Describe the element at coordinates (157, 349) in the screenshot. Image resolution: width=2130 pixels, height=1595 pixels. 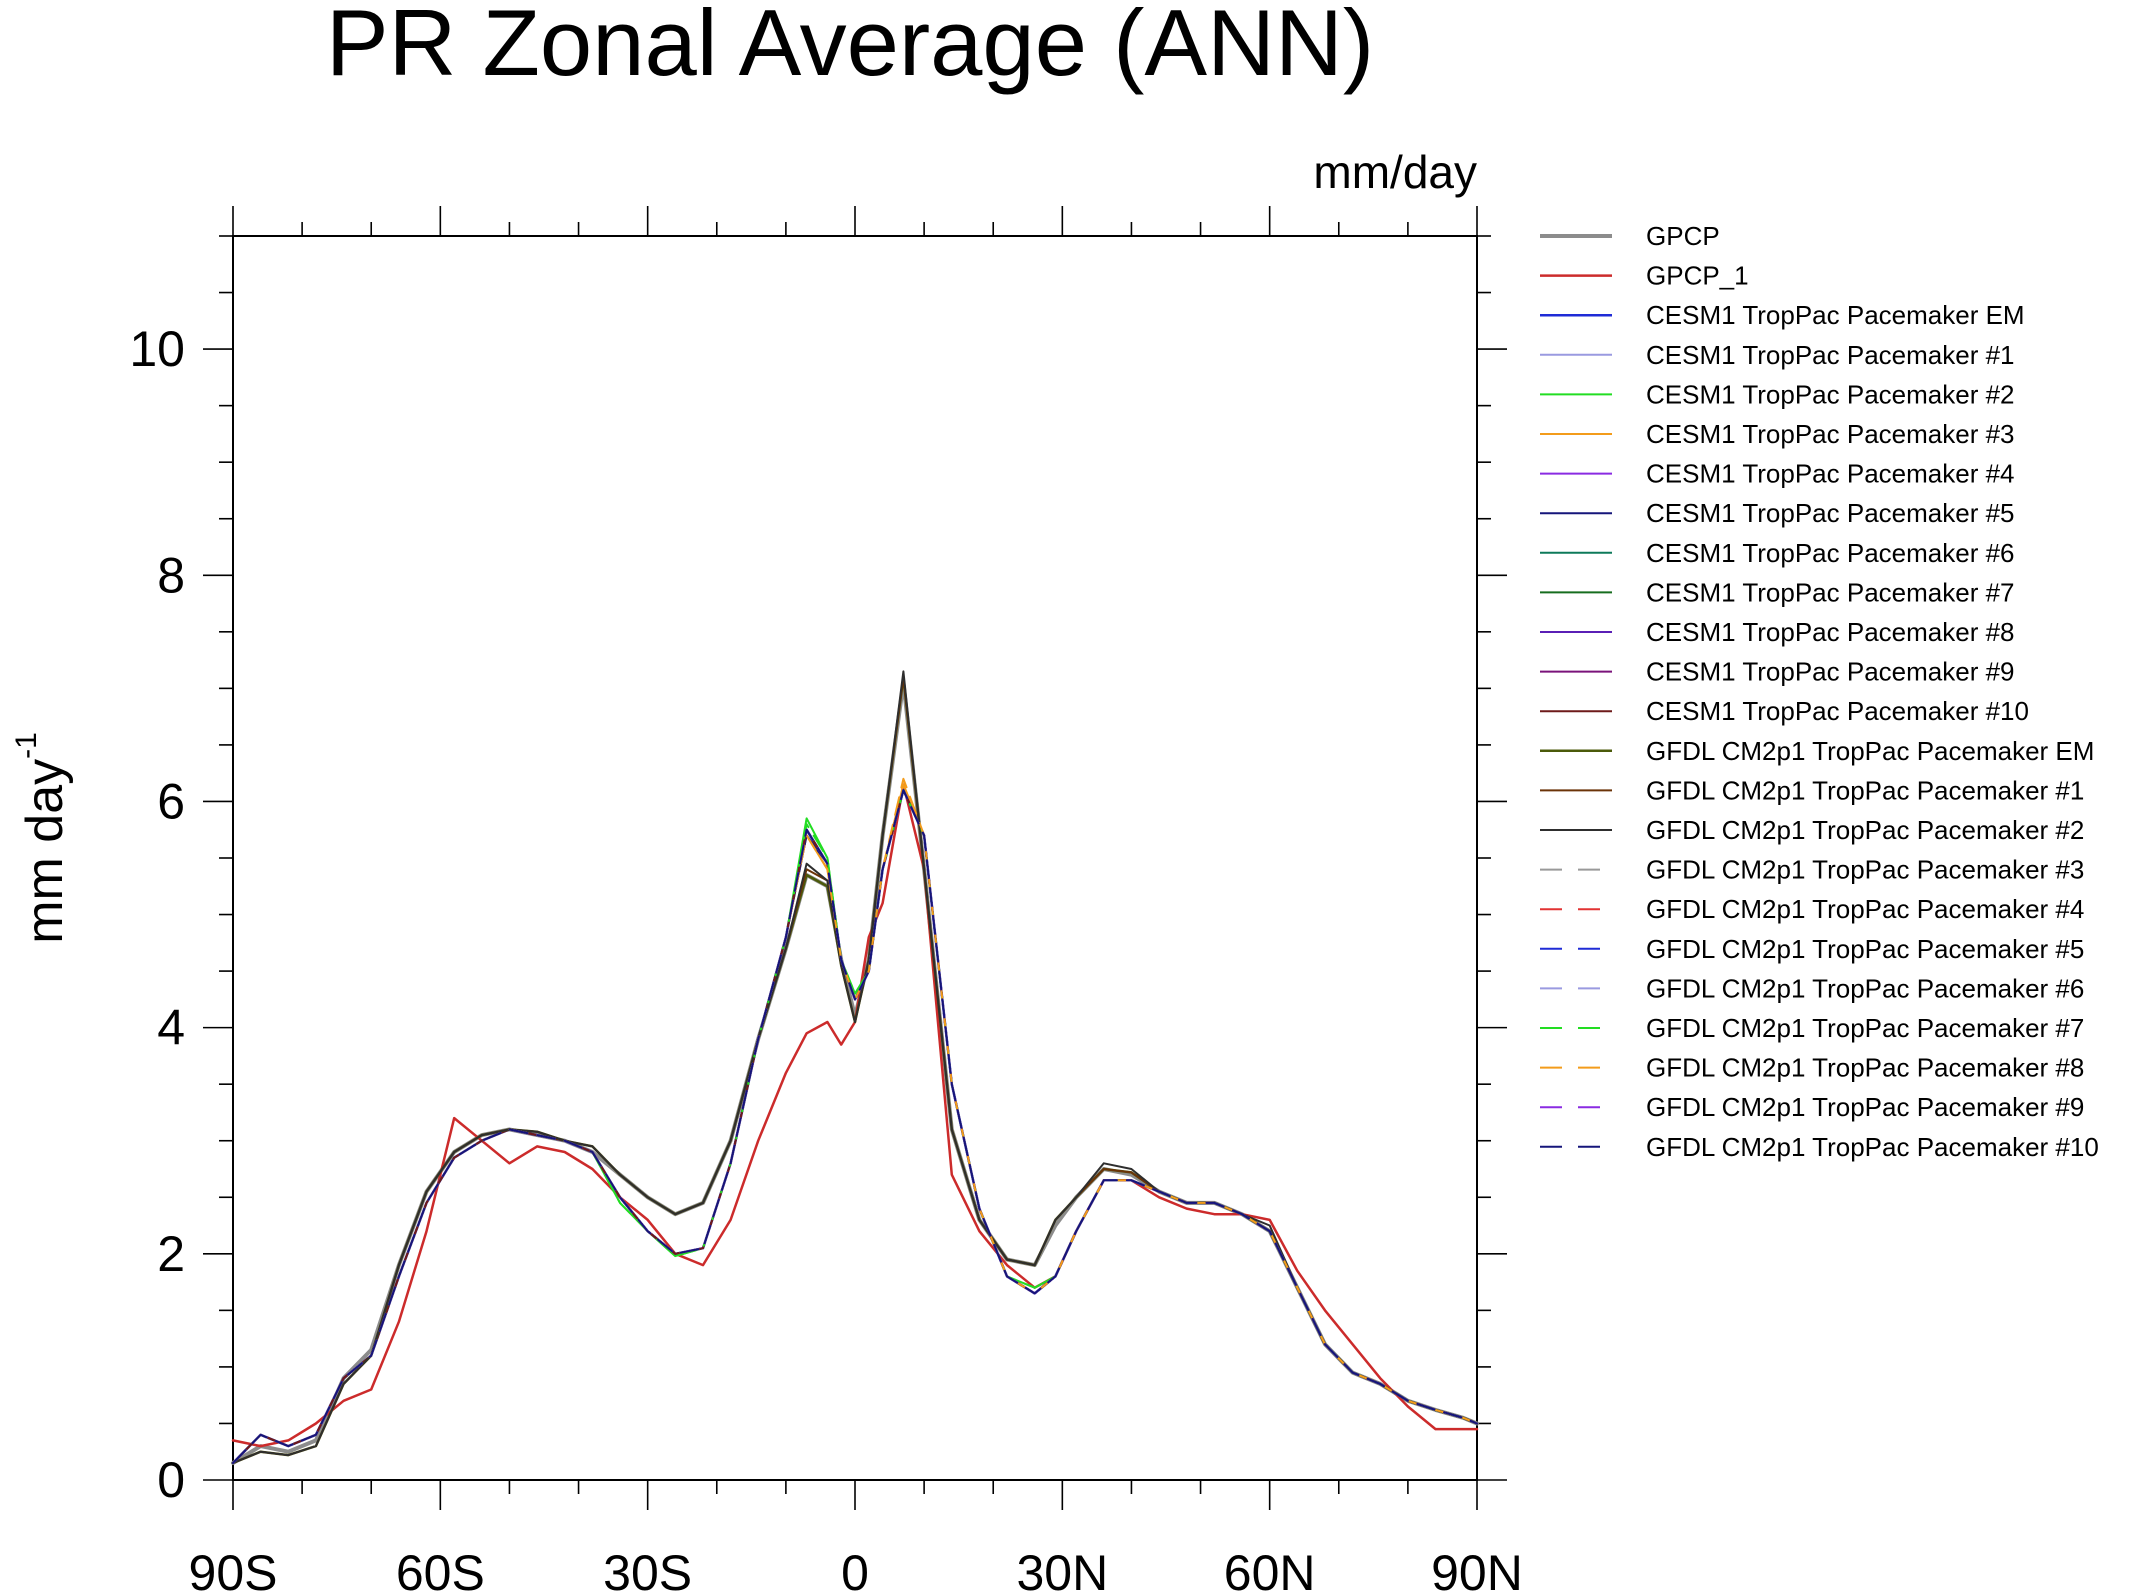
I see `y-tick-label: 10` at that location.